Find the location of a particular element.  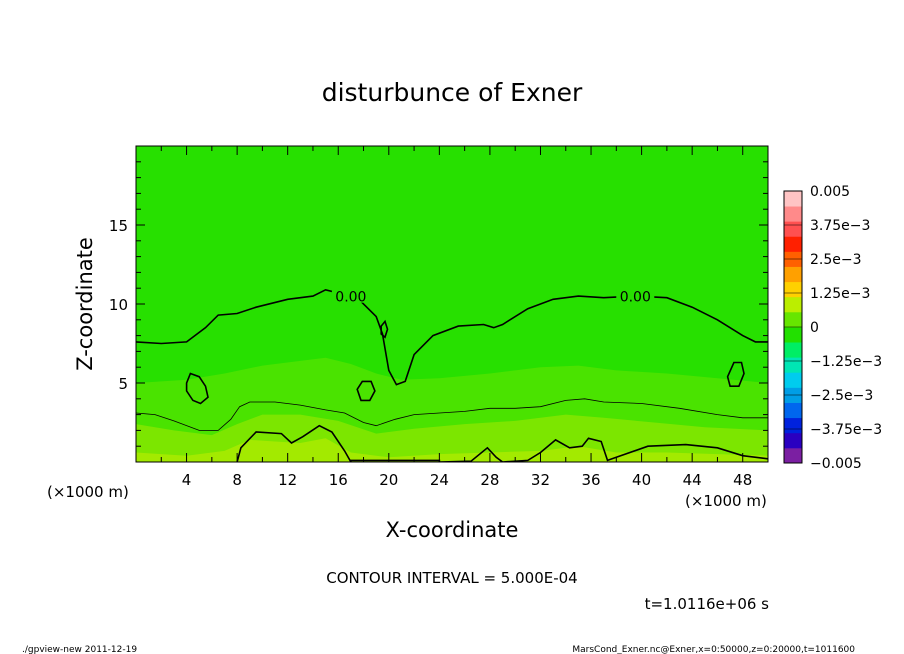

x-tick-label-28: 28 is located at coordinates (489, 480).